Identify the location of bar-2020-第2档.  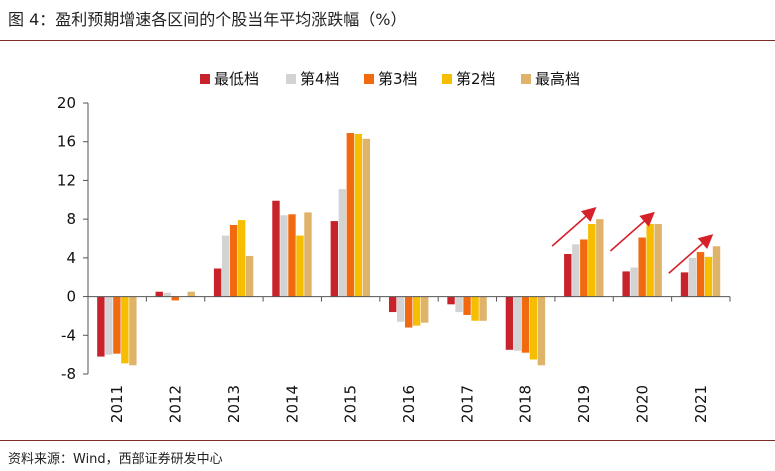
(650, 260).